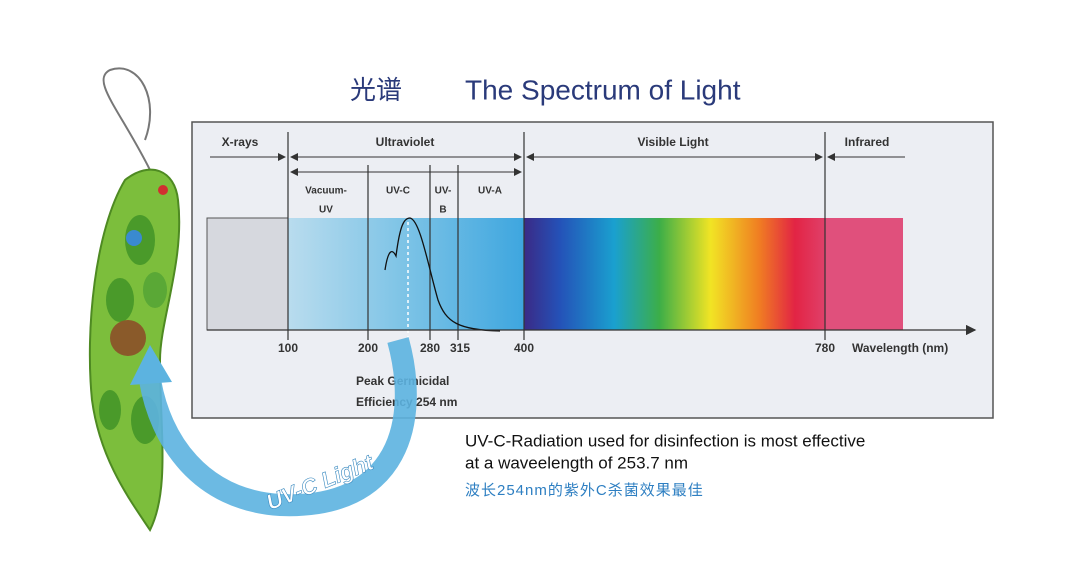 The image size is (1080, 581). I want to click on uv-arrow-head, so click(151, 365).